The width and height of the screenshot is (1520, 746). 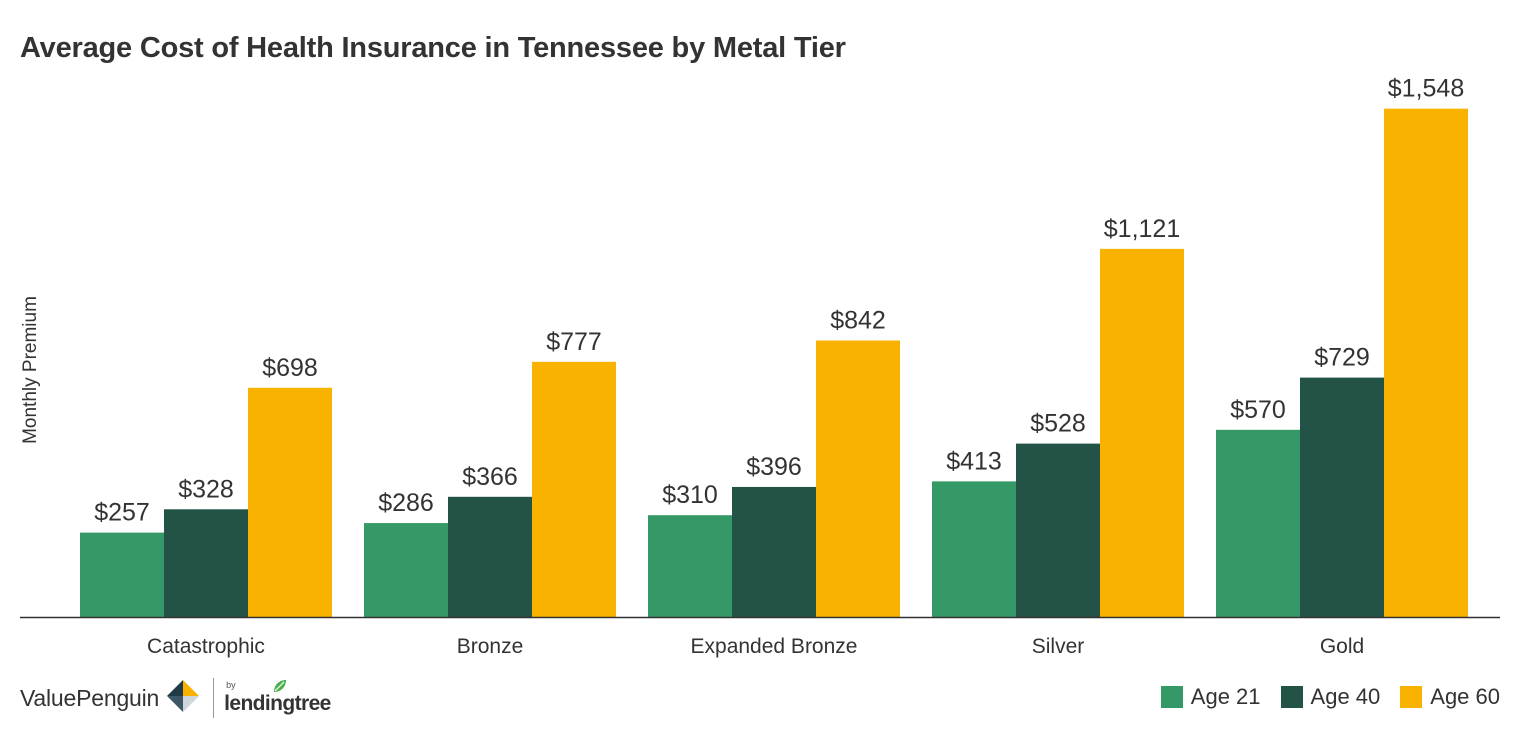 I want to click on lendingtree-leaf-icon, so click(x=280, y=686).